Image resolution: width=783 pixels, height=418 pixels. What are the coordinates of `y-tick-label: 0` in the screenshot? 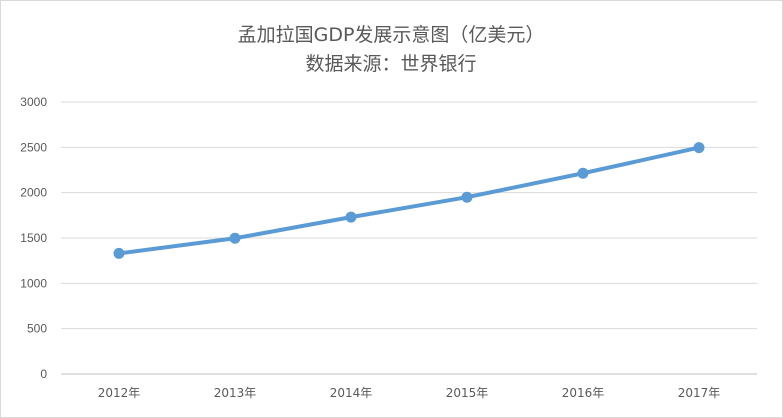 It's located at (43, 374).